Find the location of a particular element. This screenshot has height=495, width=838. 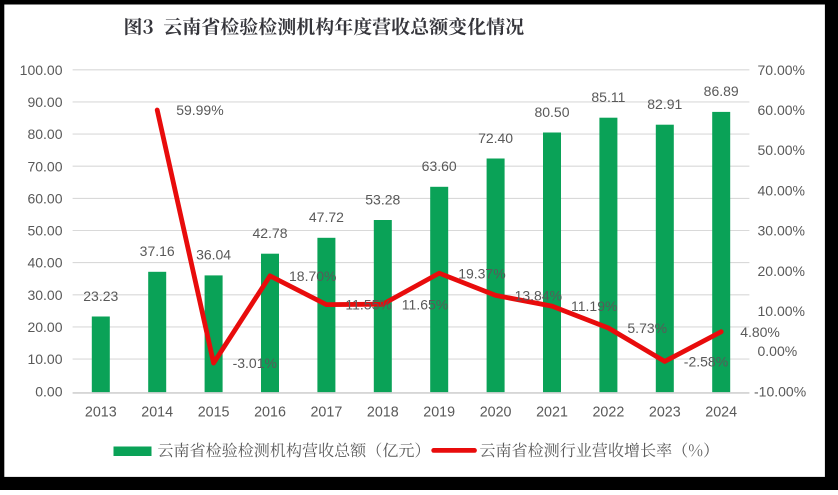

svg-text: 85.11 is located at coordinates (608, 97).